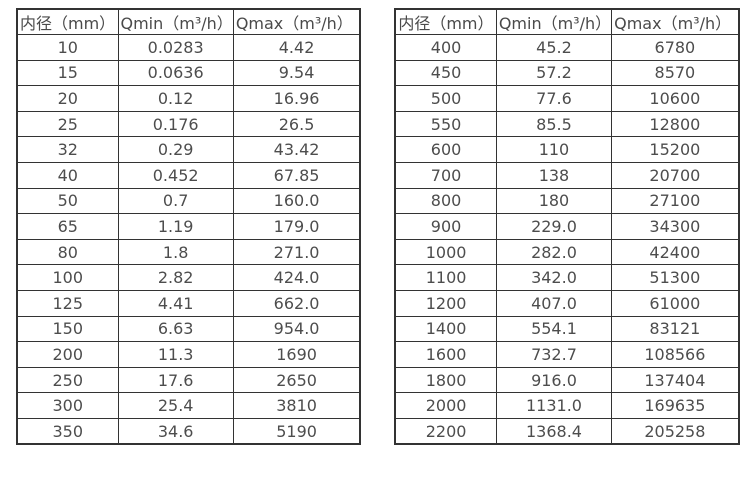 This screenshot has height=483, width=750. Describe the element at coordinates (296, 73) in the screenshot. I see `table-cell: 9.54` at that location.